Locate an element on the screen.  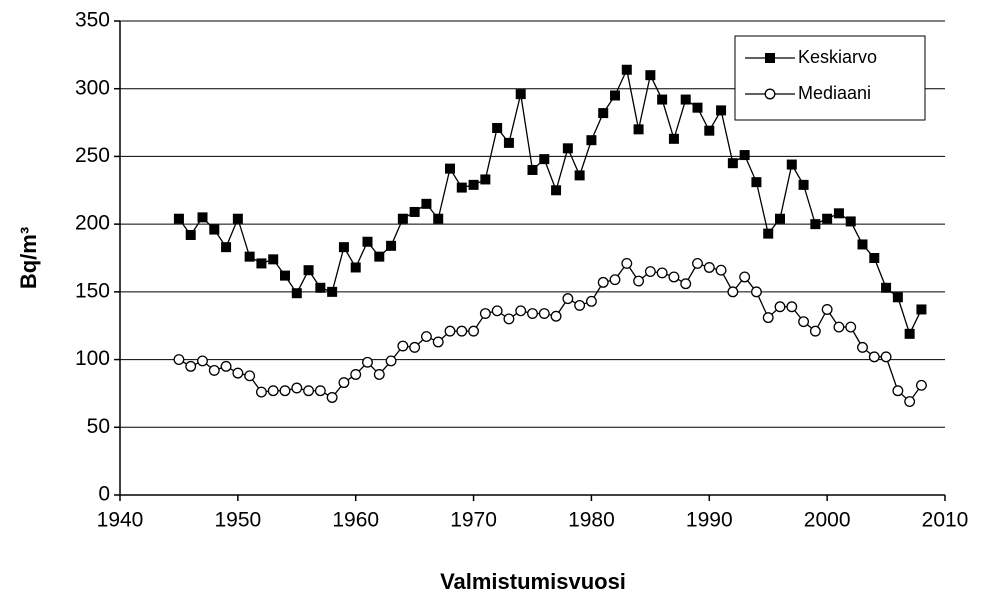
x-tick-label: 1950 is located at coordinates (237, 520).